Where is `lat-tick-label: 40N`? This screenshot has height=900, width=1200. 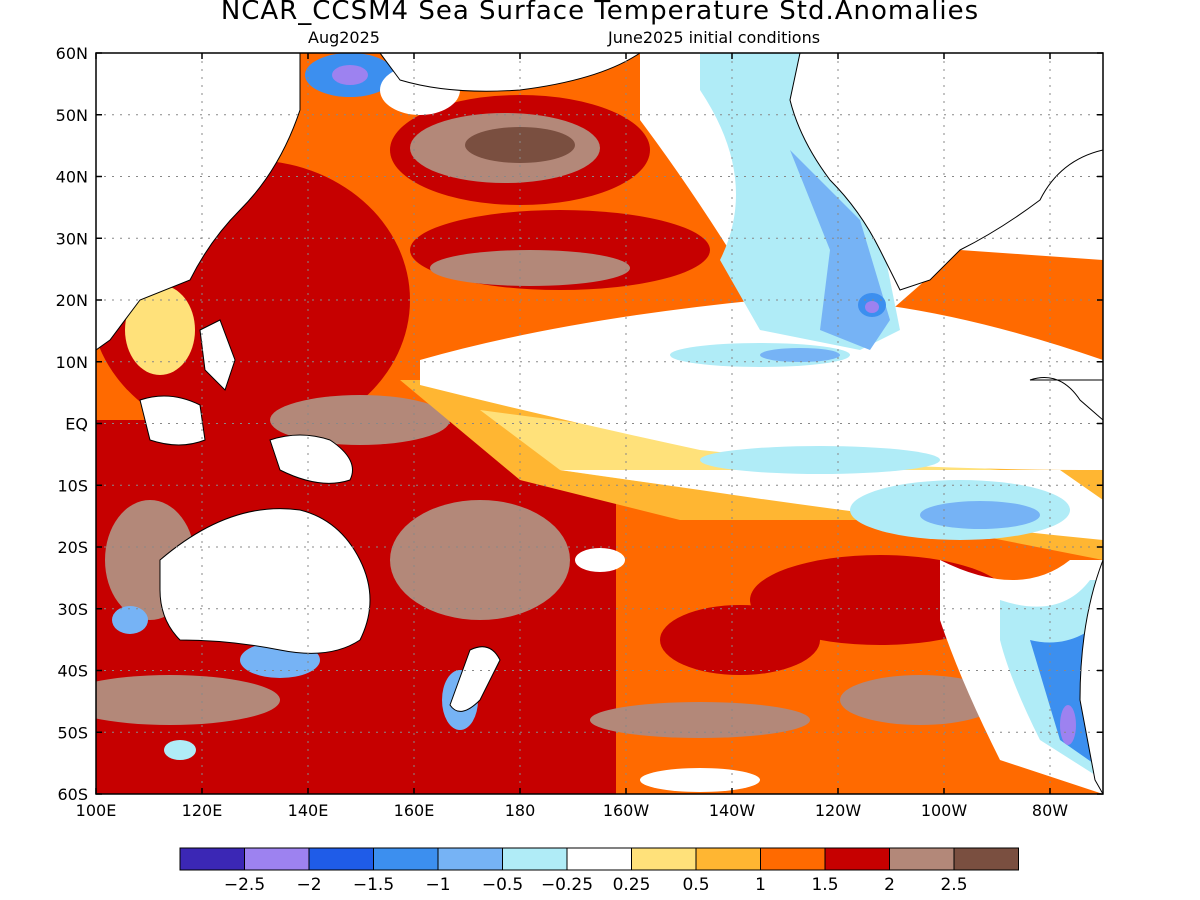 lat-tick-label: 40N is located at coordinates (72, 177).